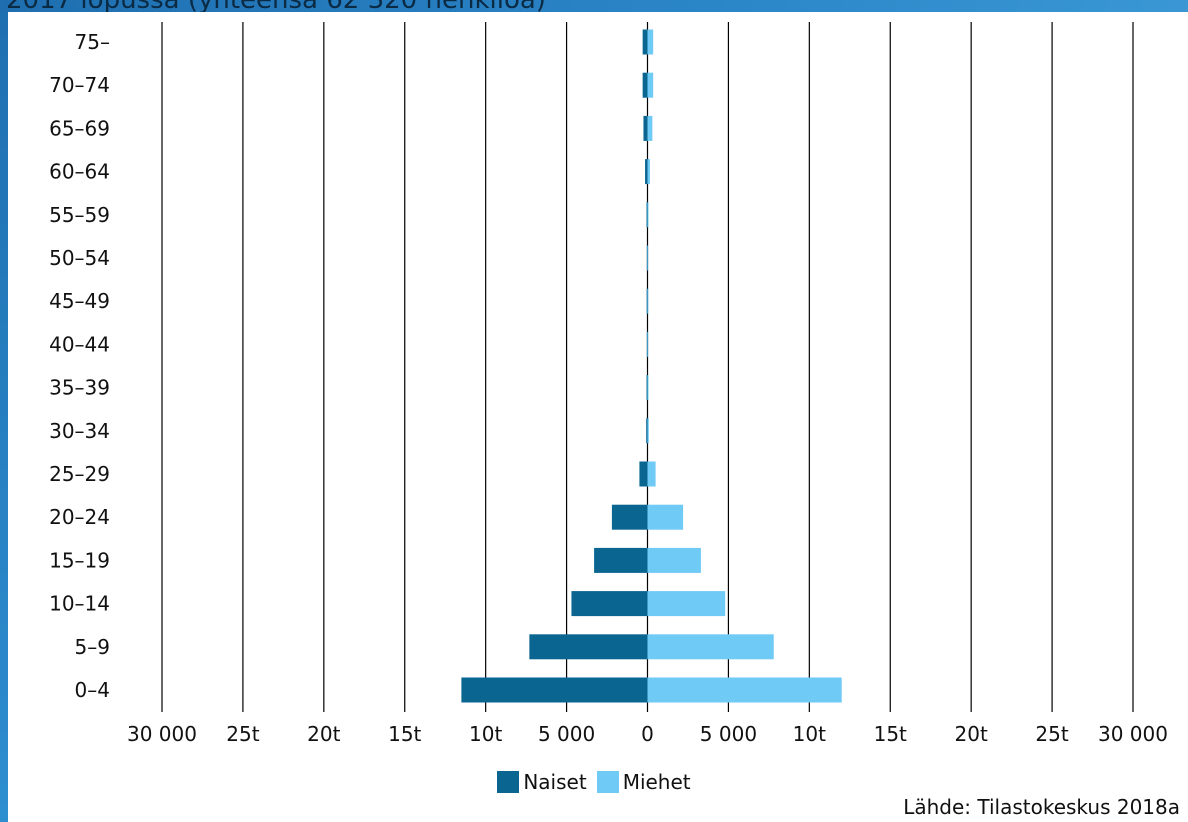 The image size is (1188, 822). Describe the element at coordinates (79, 215) in the screenshot. I see `y-tick-label: 55–59` at that location.